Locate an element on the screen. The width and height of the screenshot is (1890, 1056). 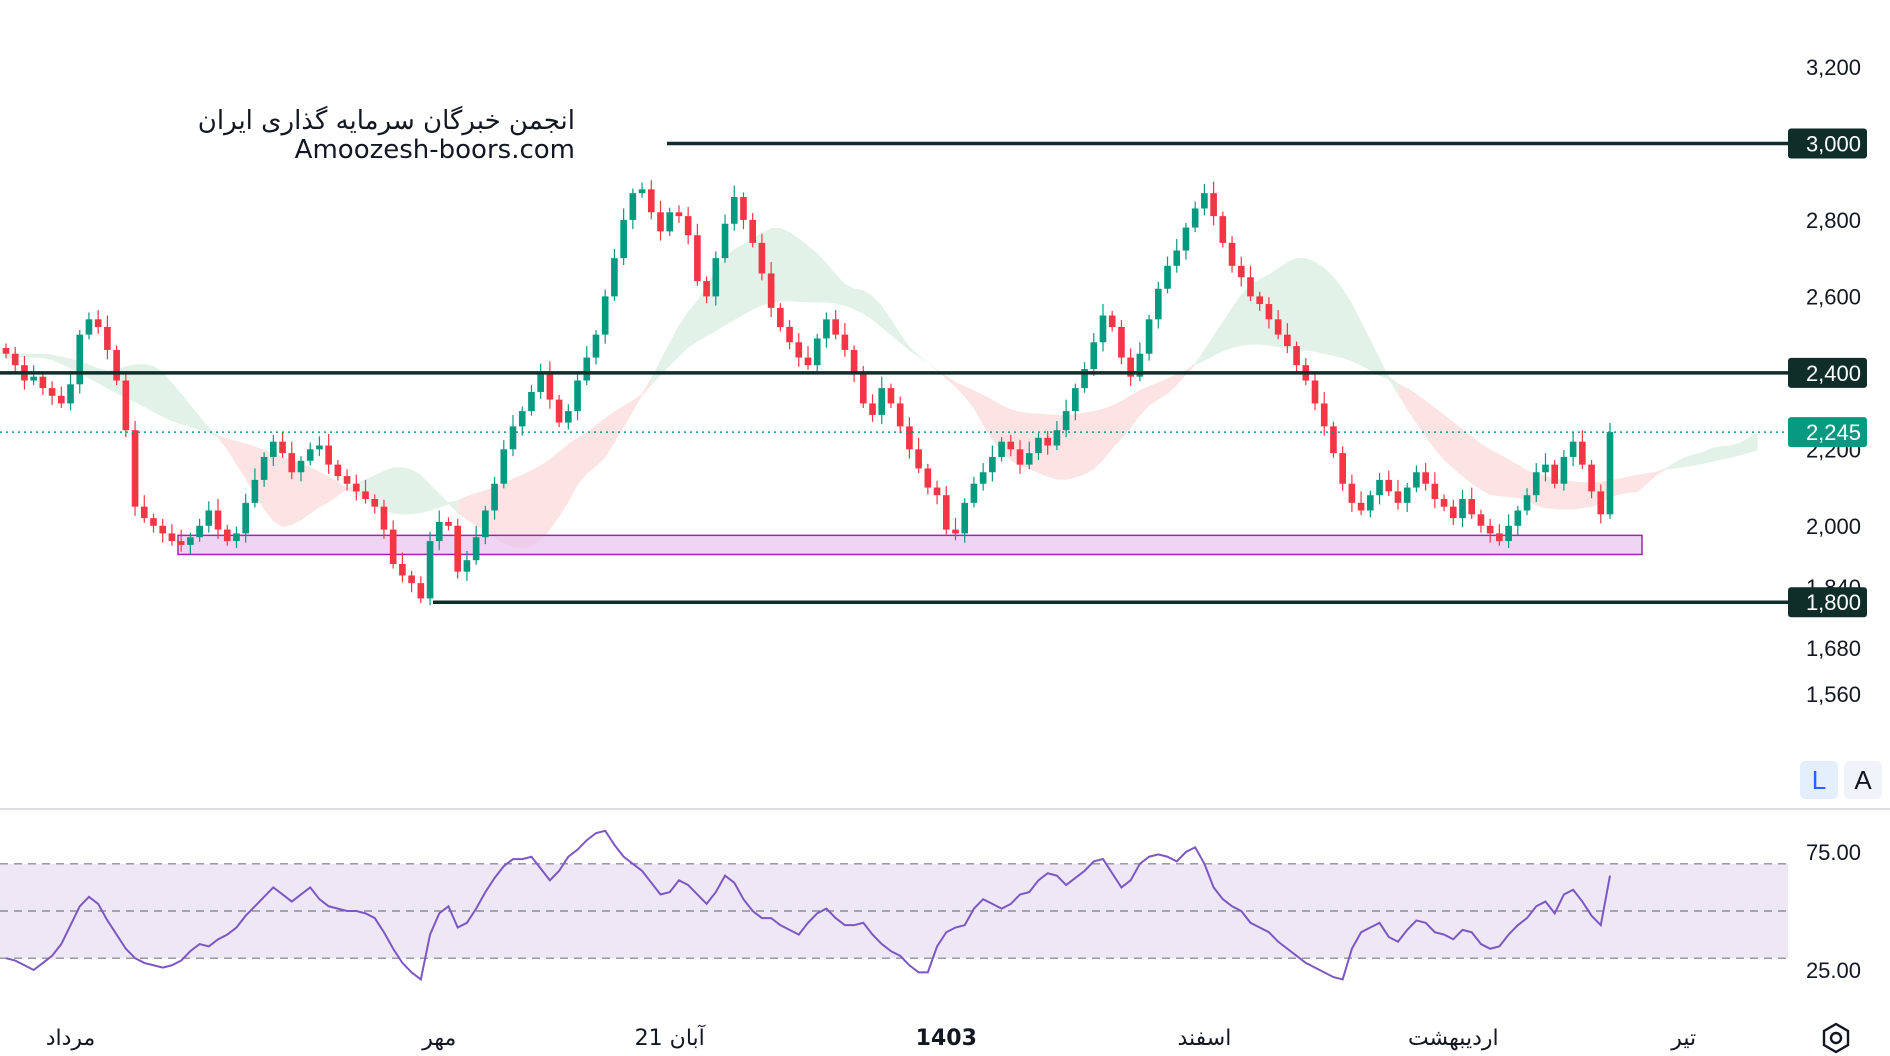
price-tick-label: 1,560 is located at coordinates (1833, 694).